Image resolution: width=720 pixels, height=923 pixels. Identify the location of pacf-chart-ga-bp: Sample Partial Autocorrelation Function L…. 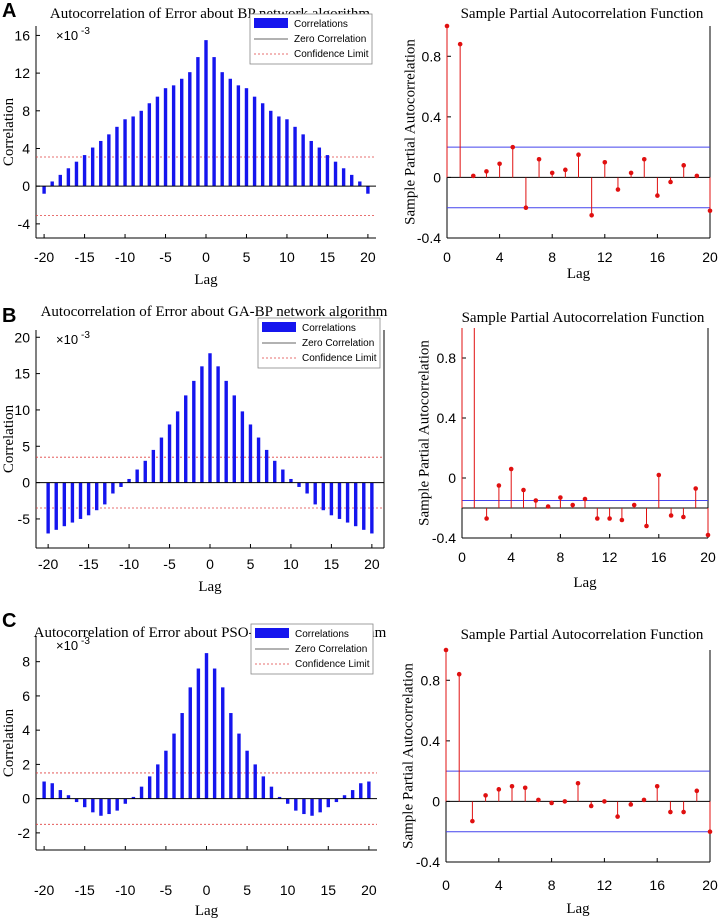
(566, 450).